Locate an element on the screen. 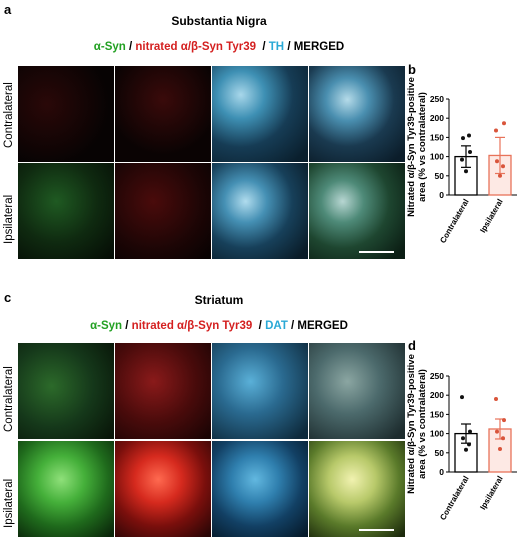  panel-a-title: Substantia Nigra is located at coordinates (219, 21).